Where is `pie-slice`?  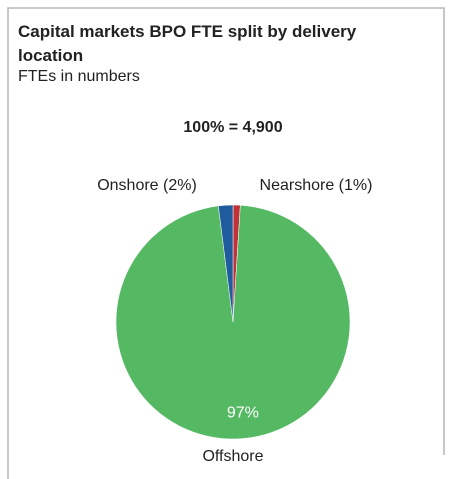
pie-slice is located at coordinates (226, 263).